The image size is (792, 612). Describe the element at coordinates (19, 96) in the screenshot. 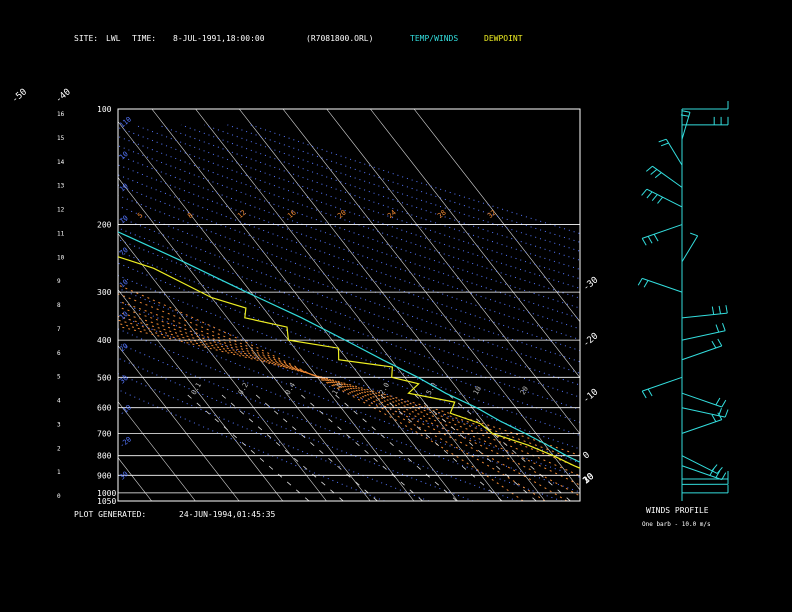

I see `temperature-tick-label: -50` at that location.